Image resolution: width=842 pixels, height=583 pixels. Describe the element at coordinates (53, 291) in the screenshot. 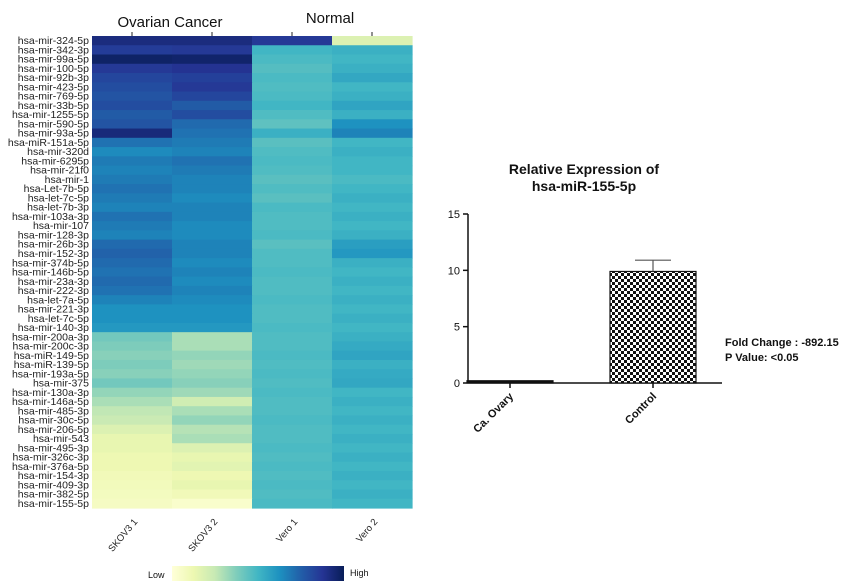

I see `row-label: hsa-mir-222-3p` at that location.